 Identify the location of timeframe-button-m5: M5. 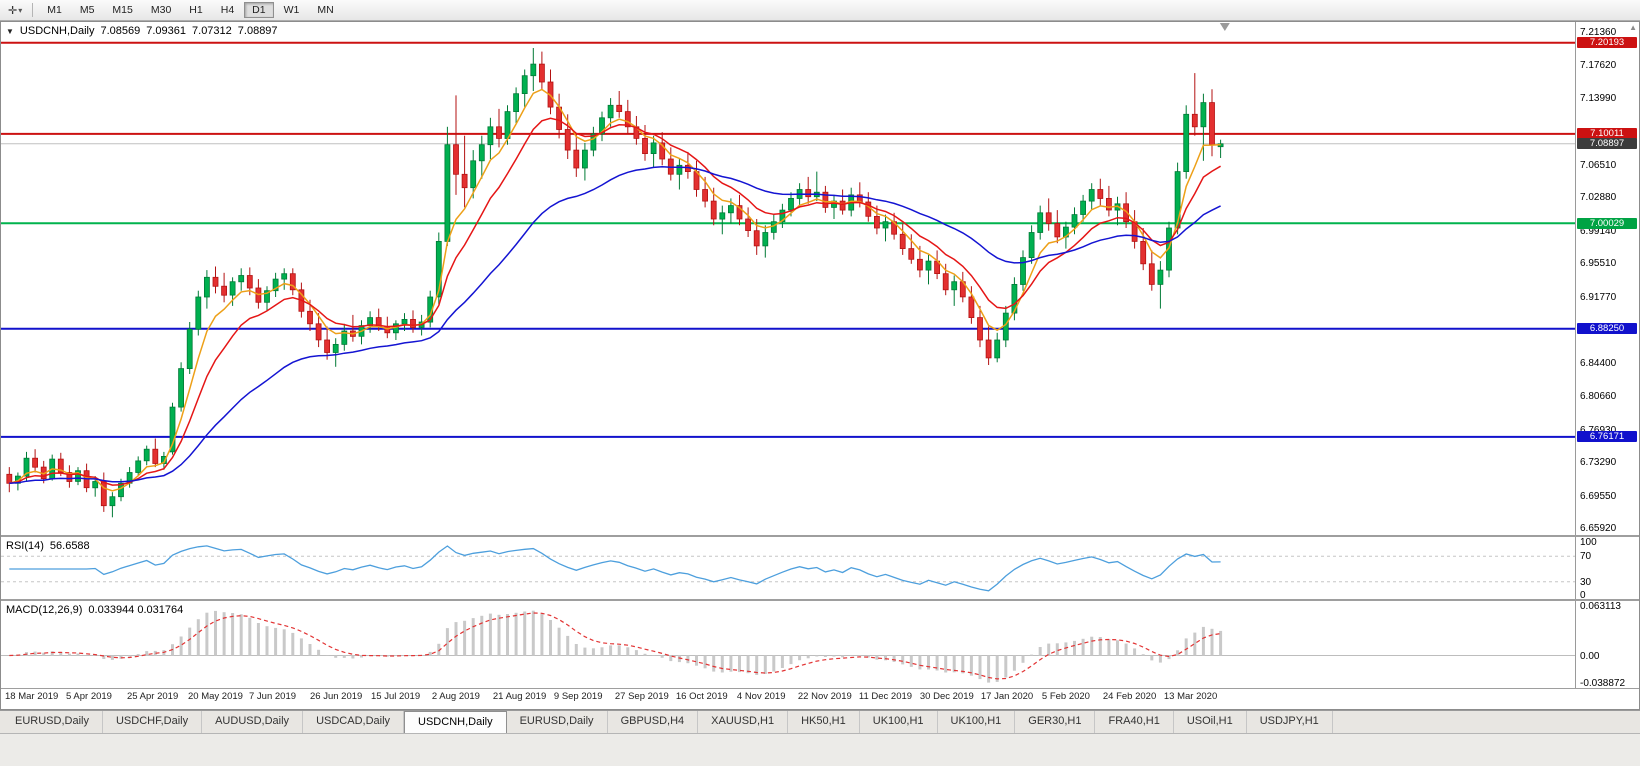
(87, 10).